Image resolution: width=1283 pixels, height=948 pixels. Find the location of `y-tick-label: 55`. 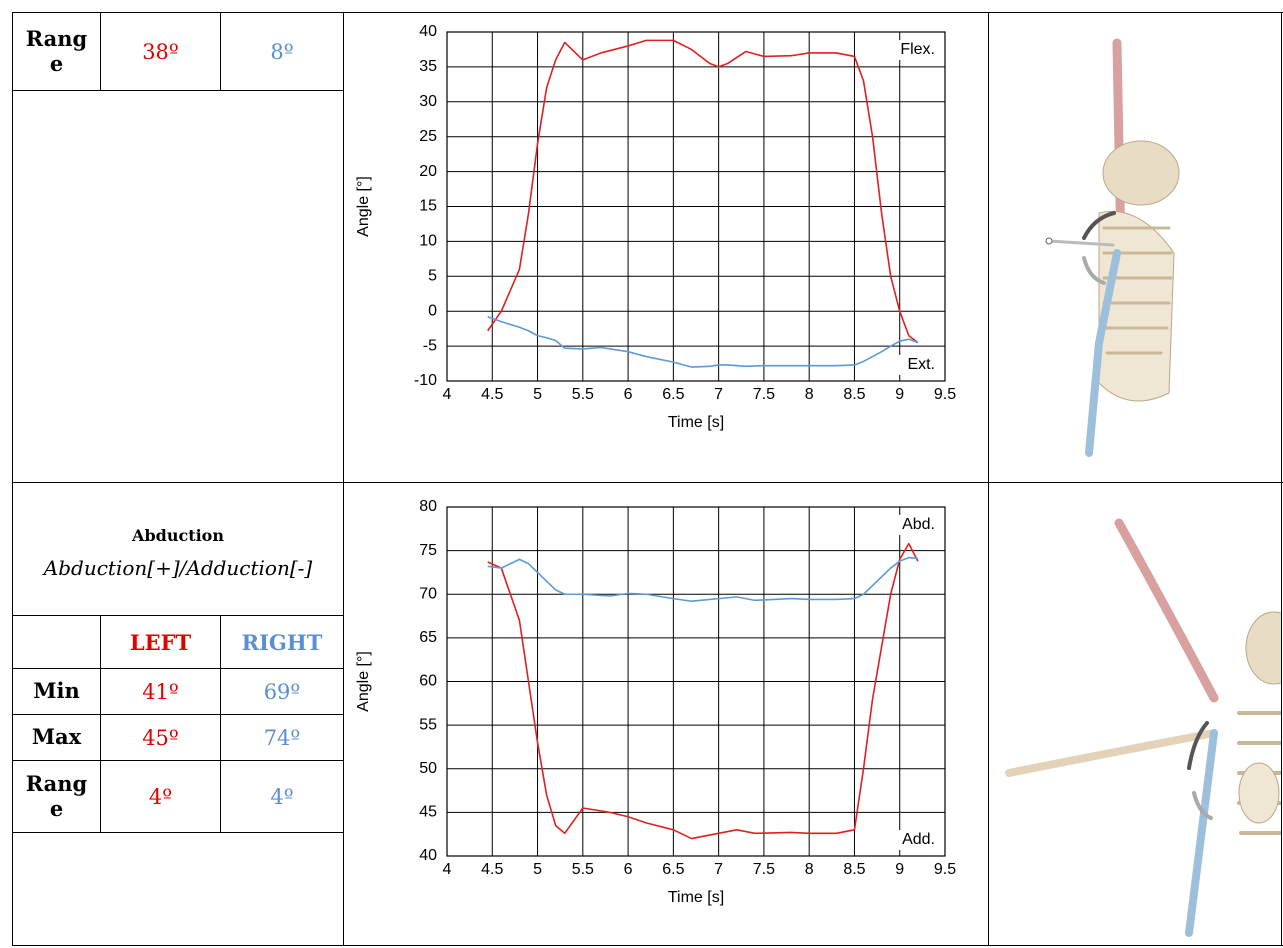

y-tick-label: 55 is located at coordinates (428, 724).